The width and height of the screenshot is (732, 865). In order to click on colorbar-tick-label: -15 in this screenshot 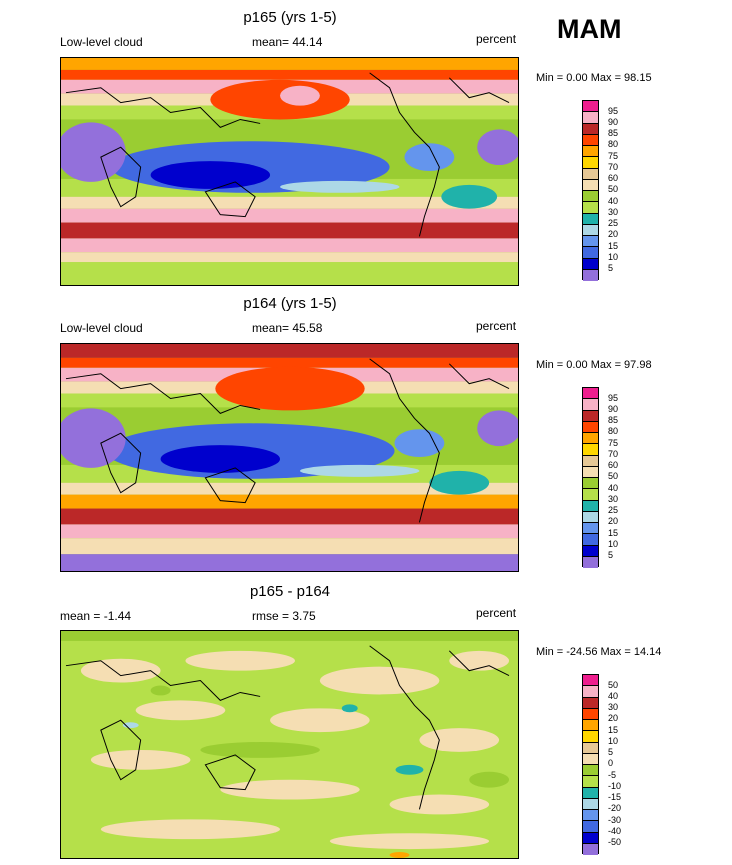, I will do `click(615, 797)`.